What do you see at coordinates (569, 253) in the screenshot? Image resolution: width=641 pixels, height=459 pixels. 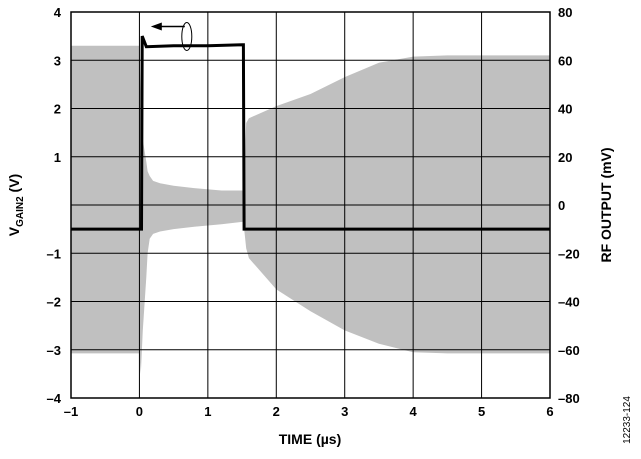 I see `y-right-tick-label: –20` at bounding box center [569, 253].